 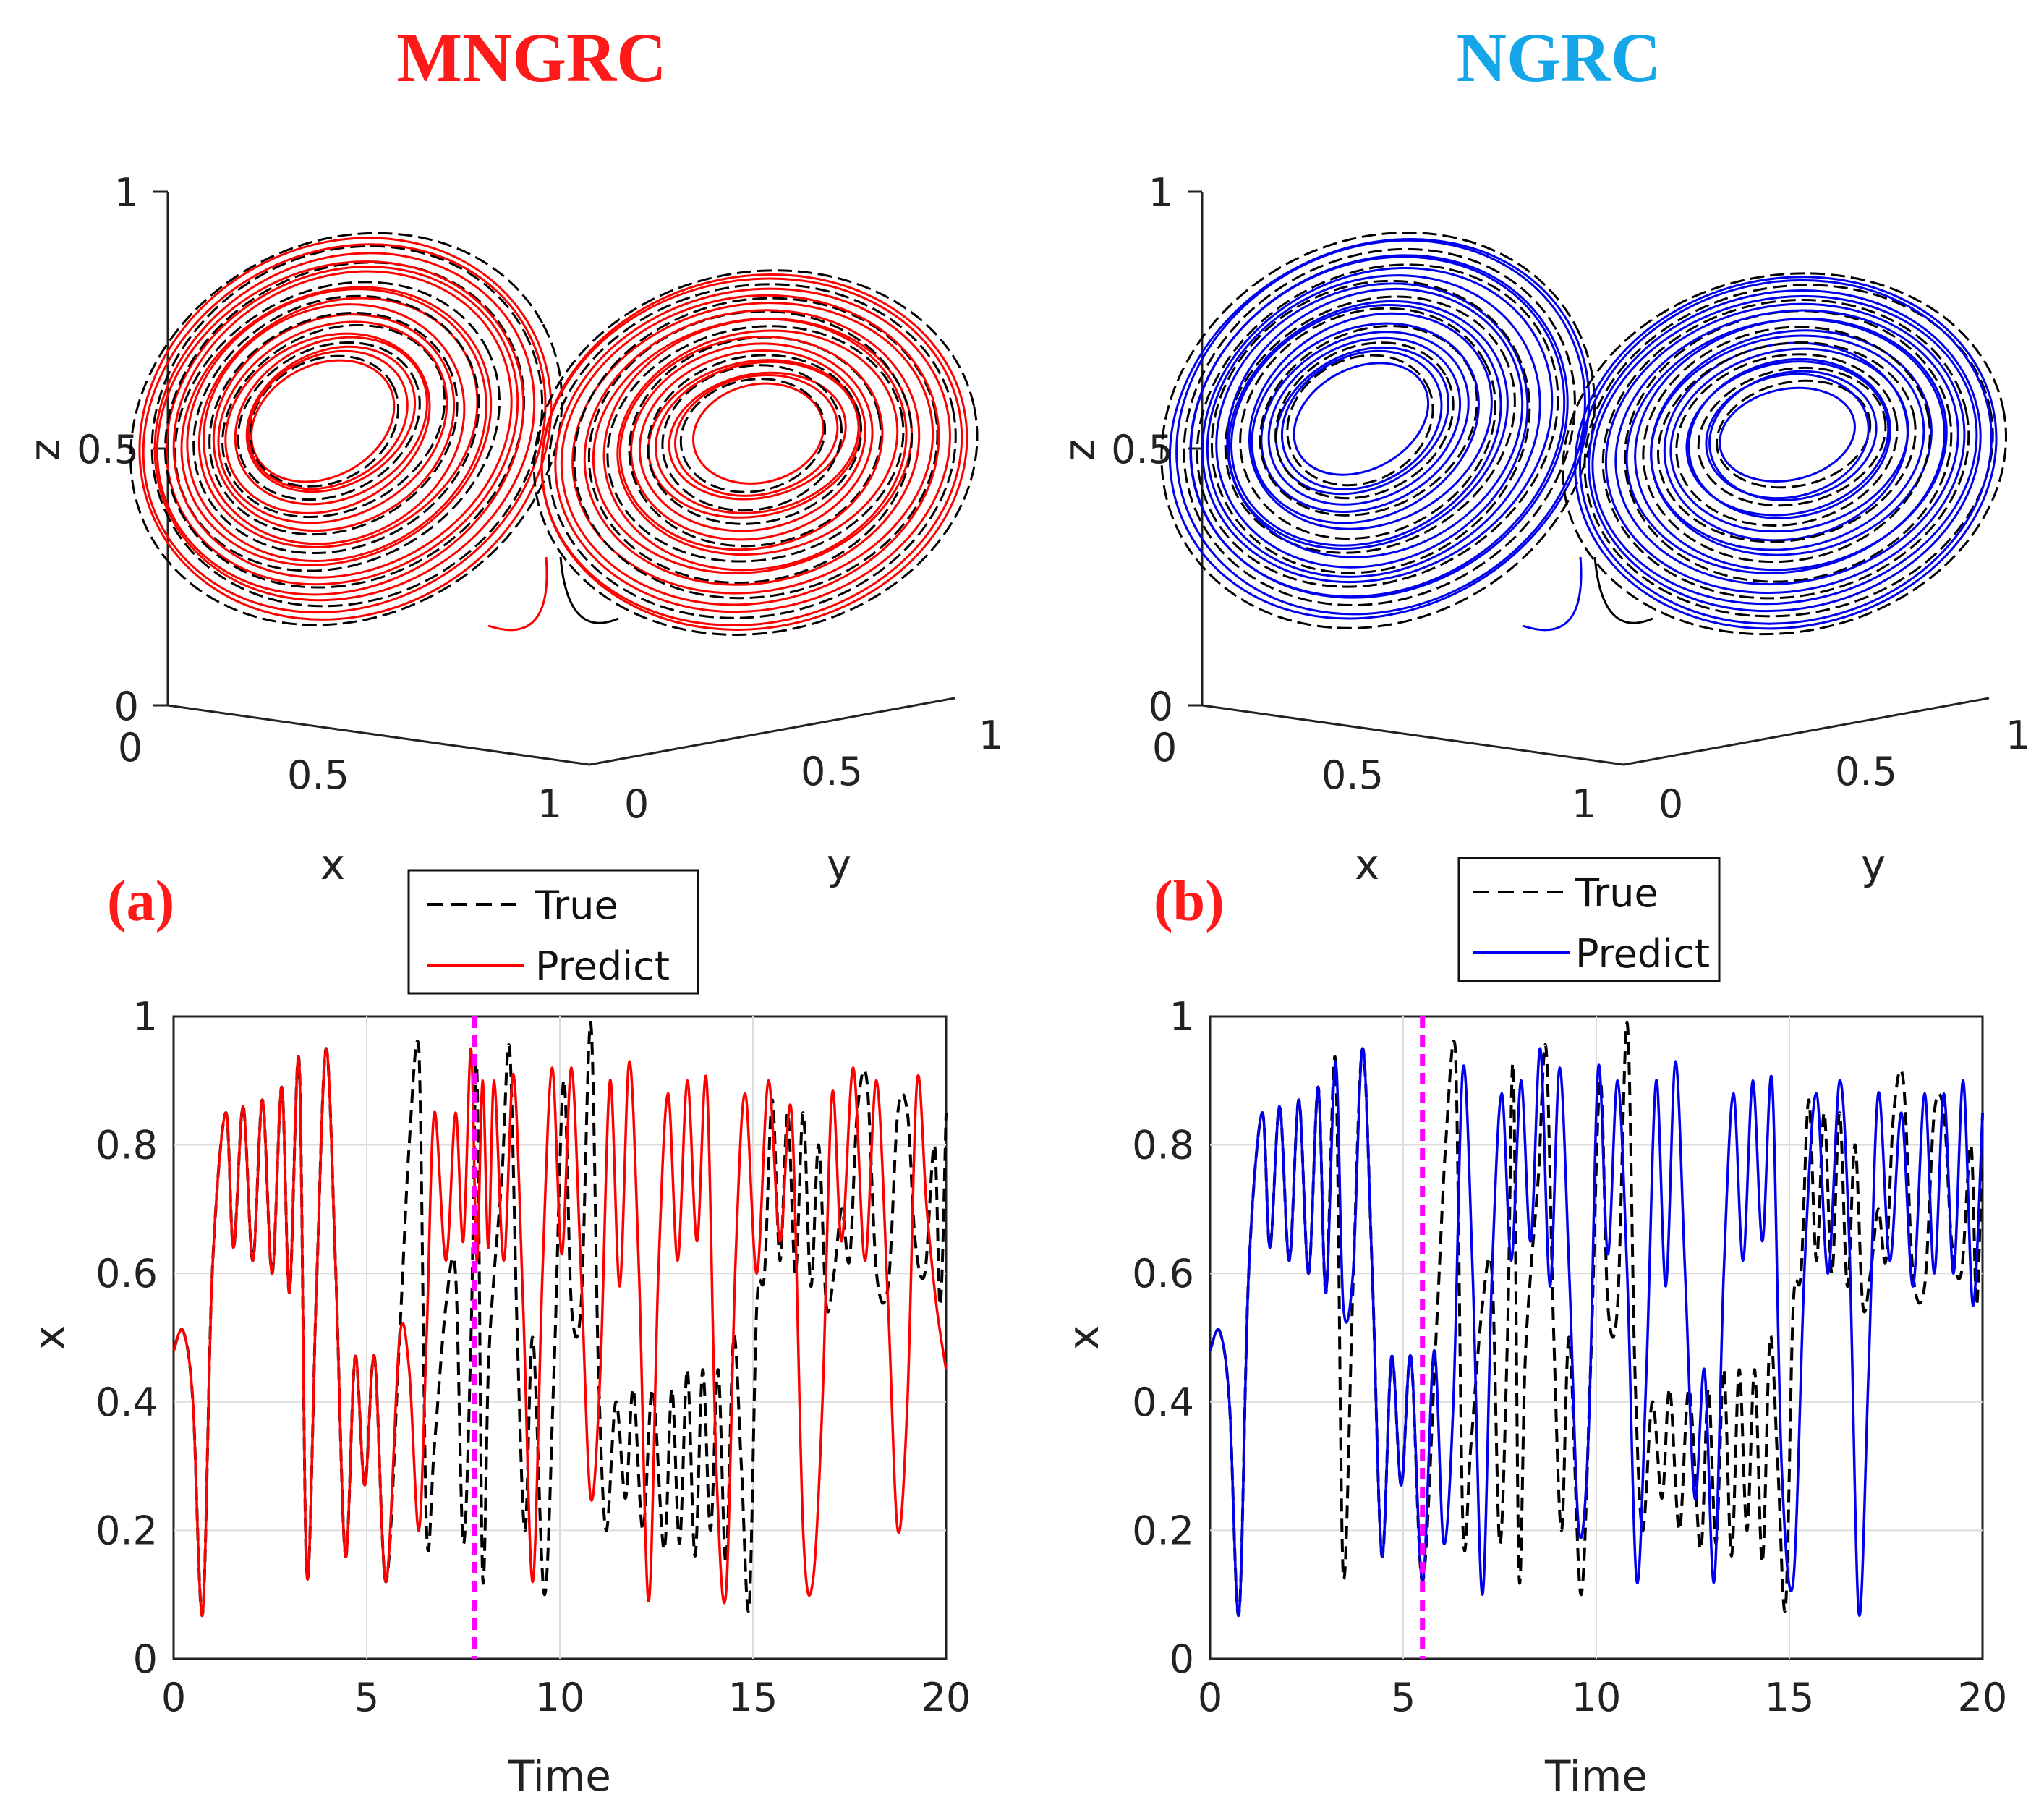 What do you see at coordinates (1866, 771) in the screenshot?
I see `y-tick-05: 0.5` at bounding box center [1866, 771].